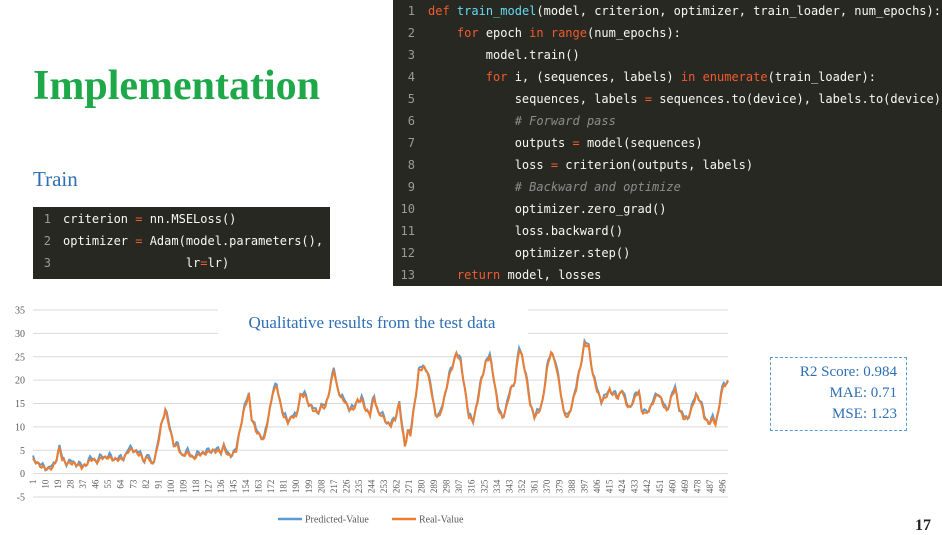 The height and width of the screenshot is (535, 942). What do you see at coordinates (529, 275) in the screenshot?
I see `code-text: return model, losses` at bounding box center [529, 275].